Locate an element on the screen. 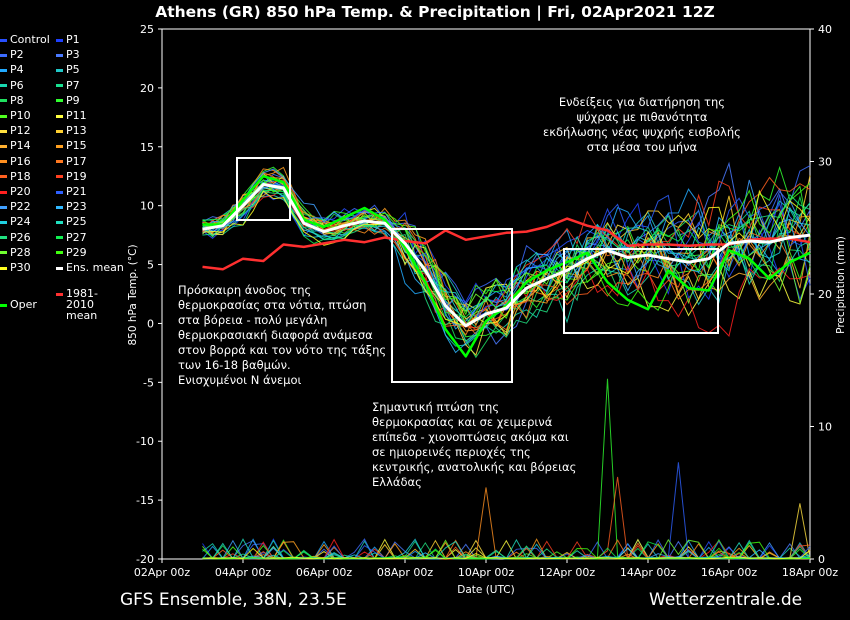  legend-label: P10 is located at coordinates (20, 115).